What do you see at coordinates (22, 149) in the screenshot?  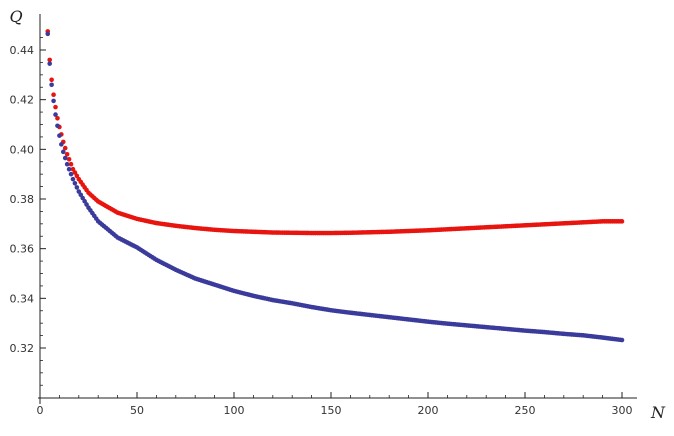 I see `y-tick-label: 0.40` at bounding box center [22, 149].